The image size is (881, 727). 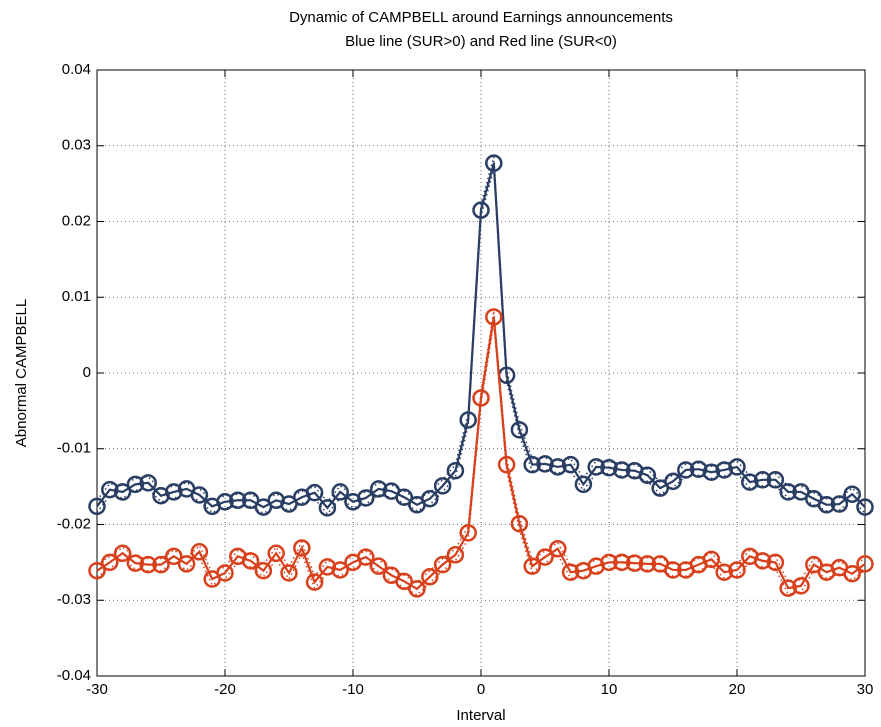 What do you see at coordinates (74, 523) in the screenshot?
I see `y-tick-label: -0.02` at bounding box center [74, 523].